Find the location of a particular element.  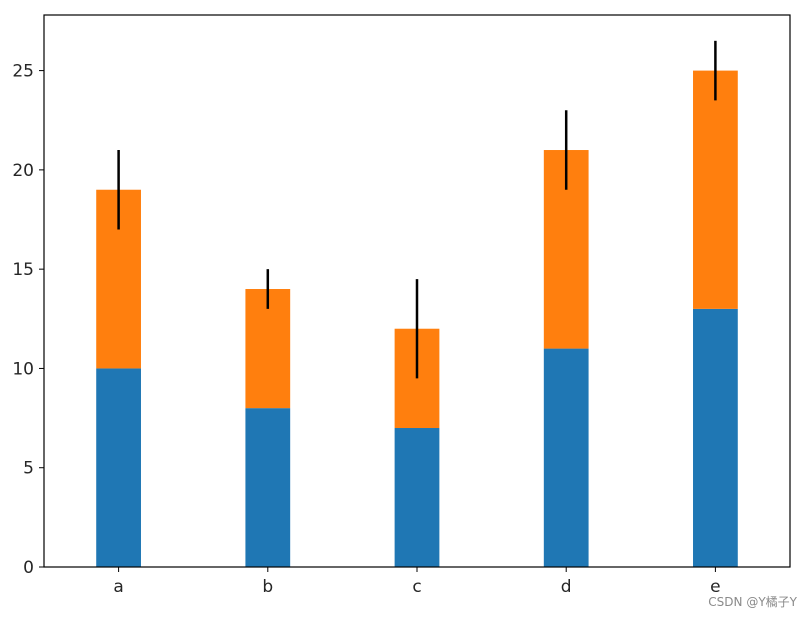

x-tick-label-d: d is located at coordinates (566, 587).